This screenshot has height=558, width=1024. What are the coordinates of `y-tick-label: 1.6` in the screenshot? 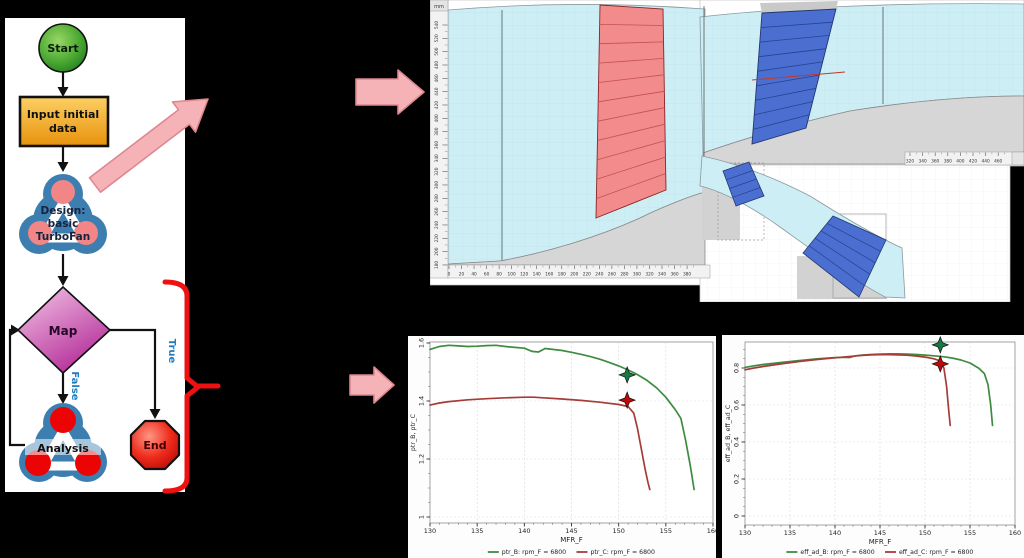 It's located at (422, 343).